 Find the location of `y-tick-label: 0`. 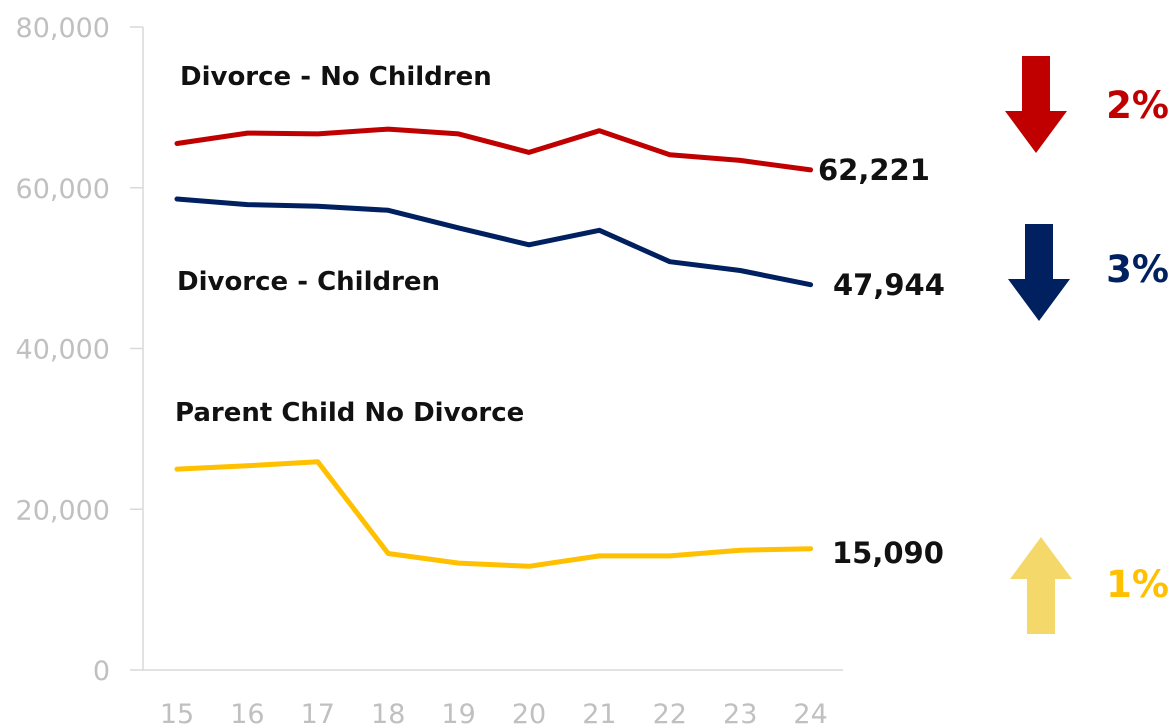

y-tick-label: 0 is located at coordinates (101, 671).